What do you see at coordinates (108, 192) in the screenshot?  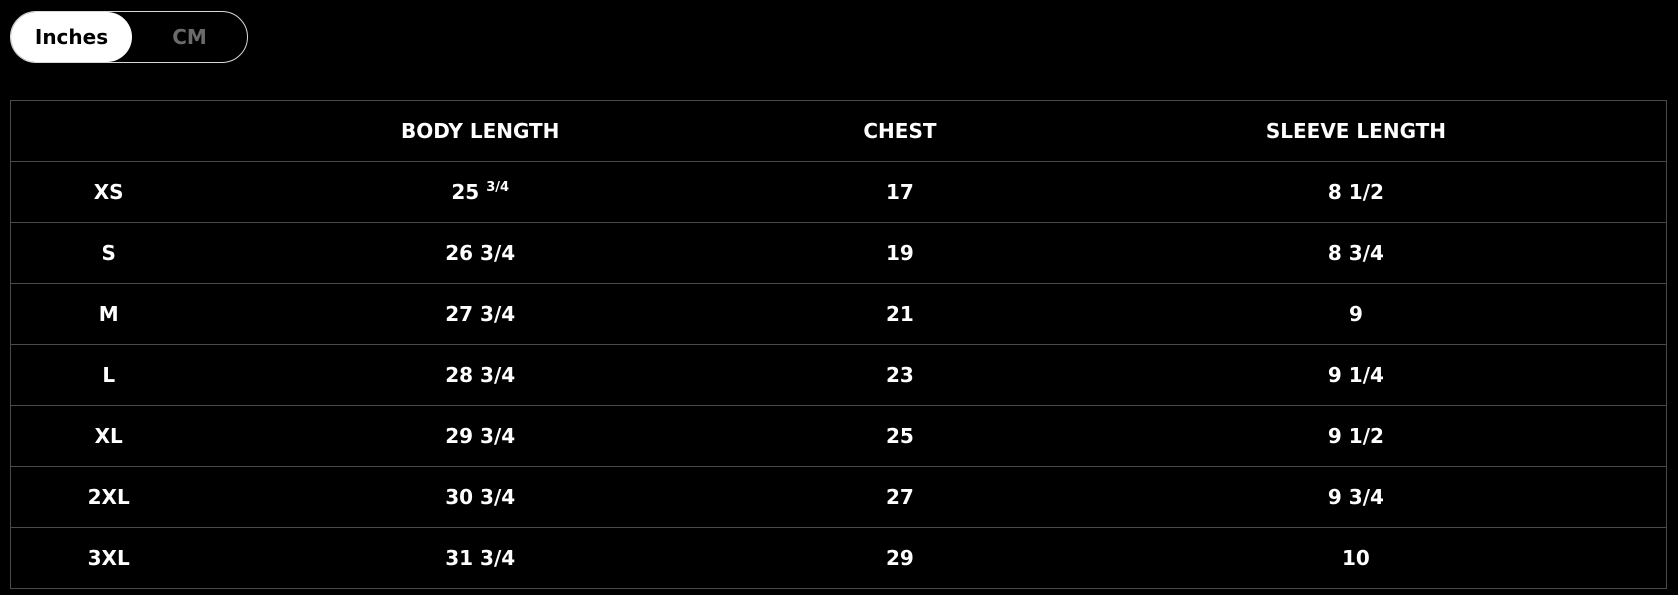 I see `size-cell: XS` at bounding box center [108, 192].